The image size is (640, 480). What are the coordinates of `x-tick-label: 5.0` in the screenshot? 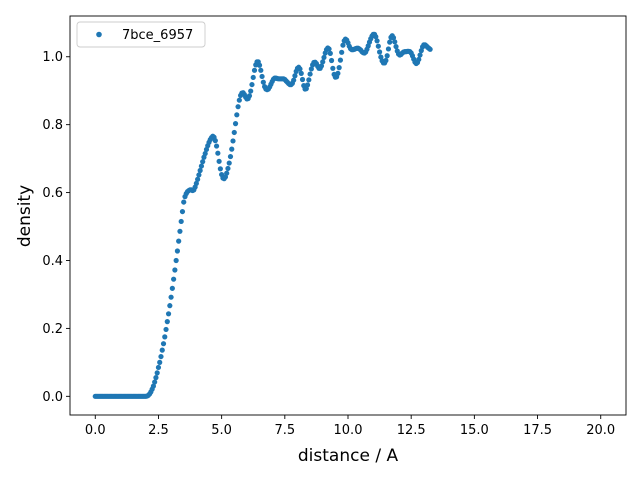 It's located at (221, 430).